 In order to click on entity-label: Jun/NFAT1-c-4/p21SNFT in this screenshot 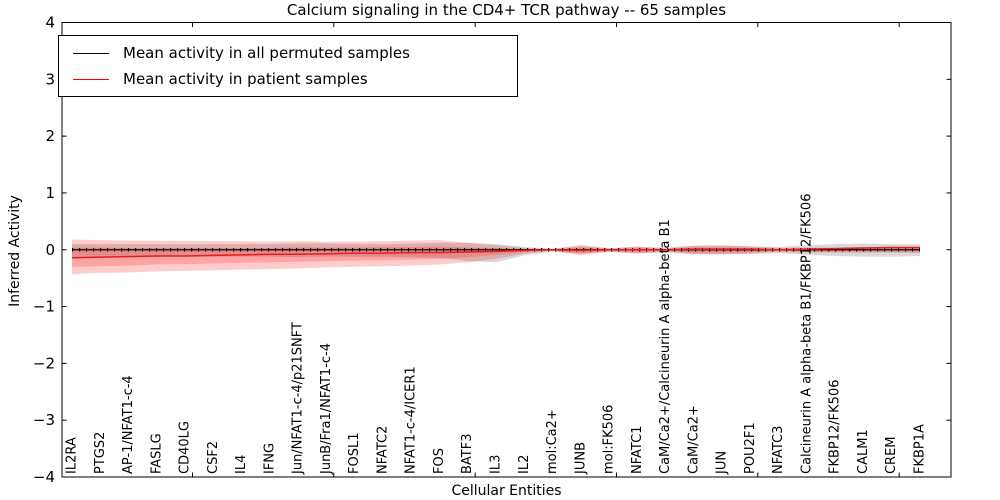, I will do `click(298, 398)`.